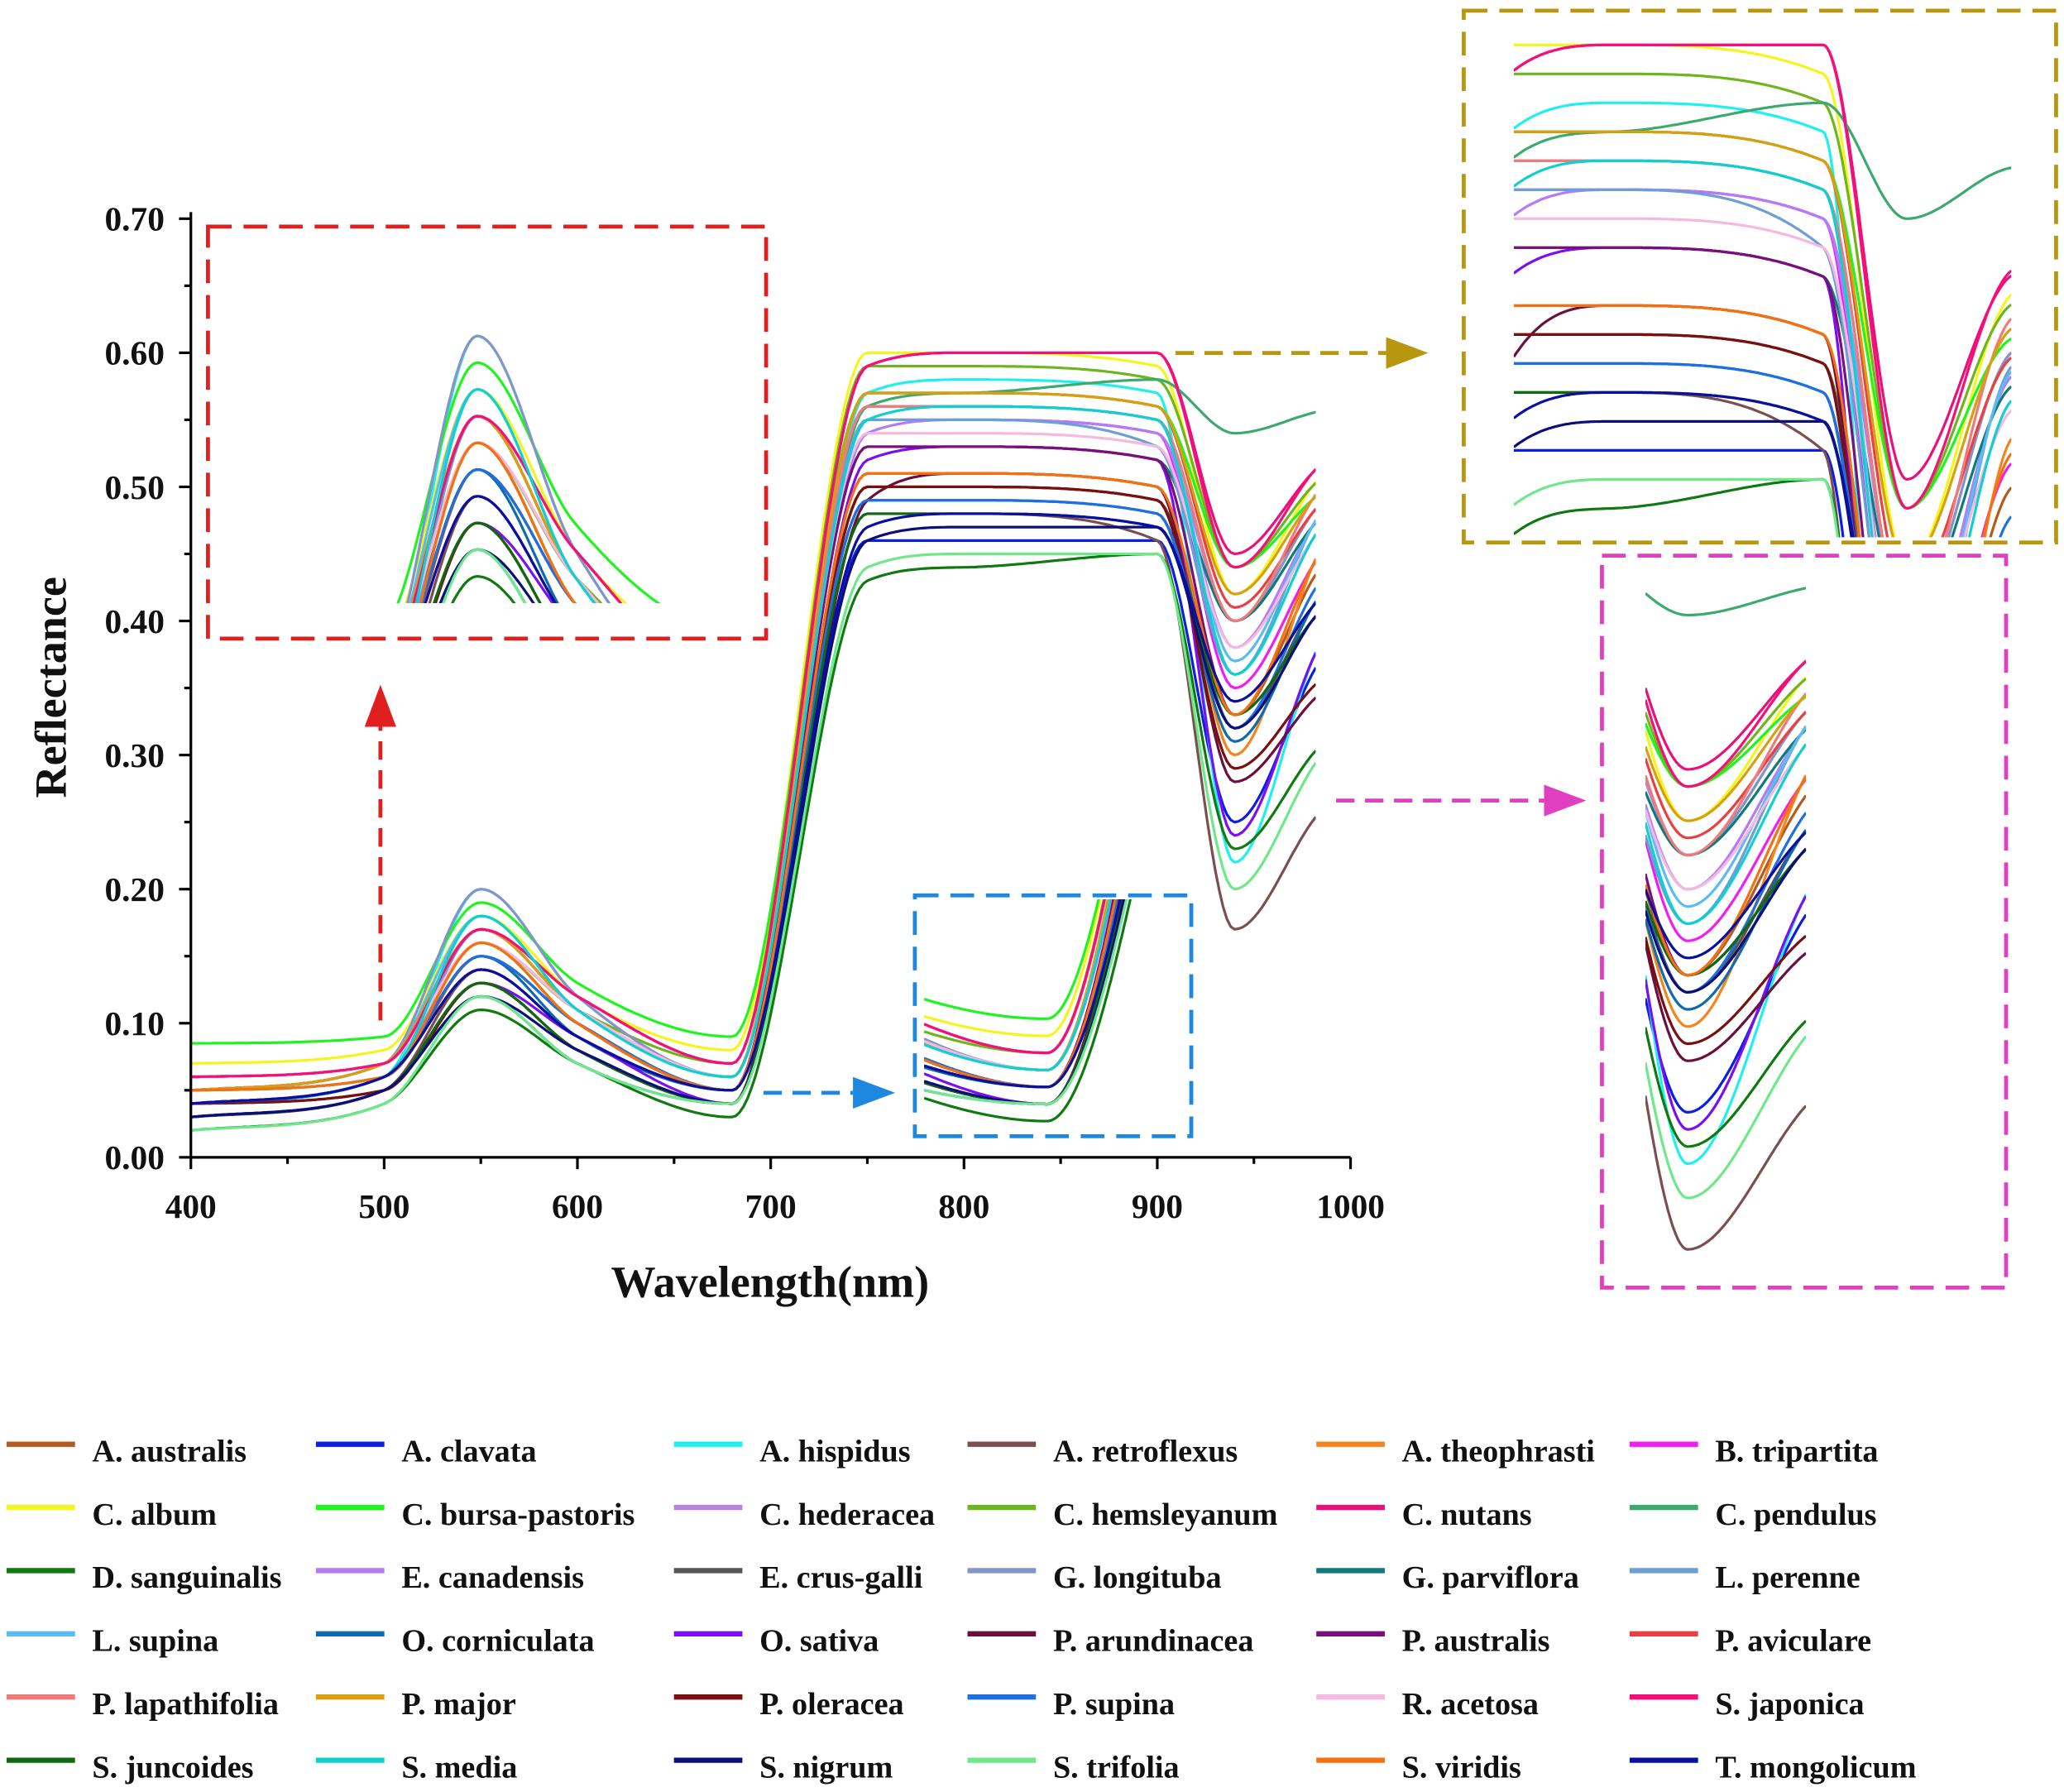 This screenshot has height=1792, width=2064. Describe the element at coordinates (51, 687) in the screenshot. I see `y-axis-label: Reflectance` at that location.